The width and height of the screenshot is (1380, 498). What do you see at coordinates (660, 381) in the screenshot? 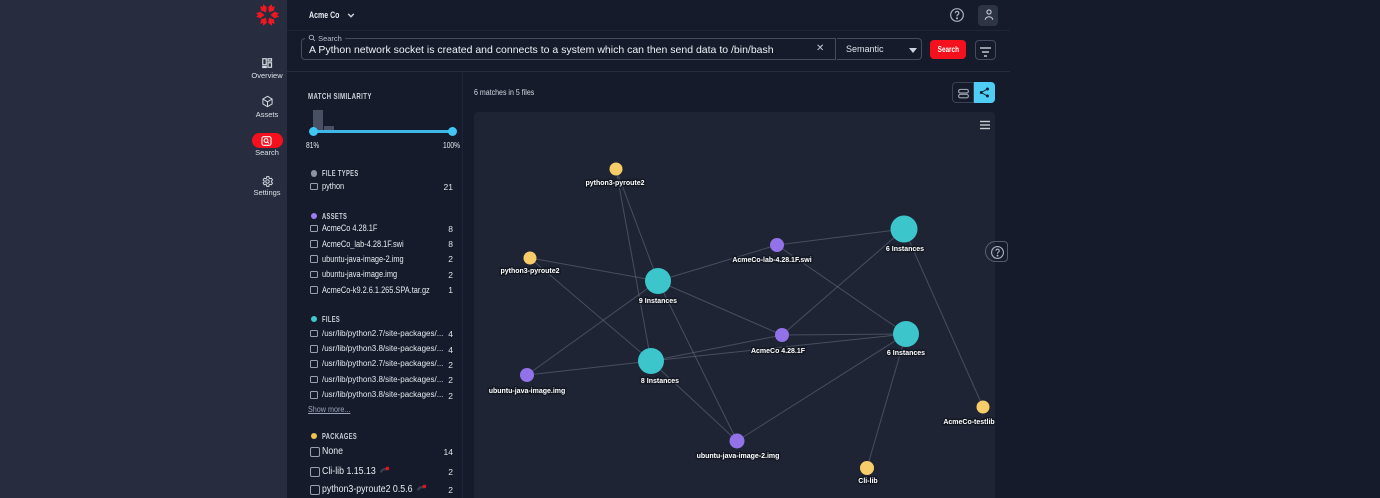
I see `svg-text: 8 Instances` at bounding box center [660, 381].